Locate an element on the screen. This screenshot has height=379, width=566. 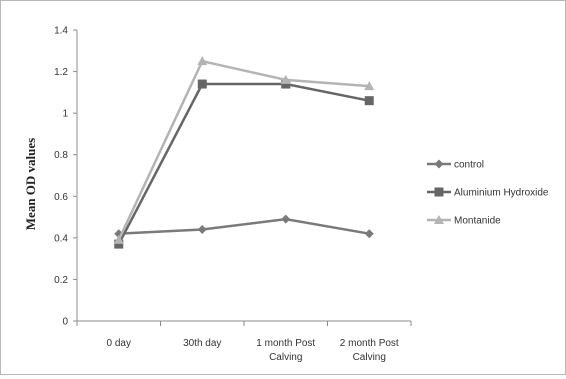
y-axis-ticks: 0 0.2 0.4 0.6 0.8 1 1.2 1.4 is located at coordinates (65, 177).